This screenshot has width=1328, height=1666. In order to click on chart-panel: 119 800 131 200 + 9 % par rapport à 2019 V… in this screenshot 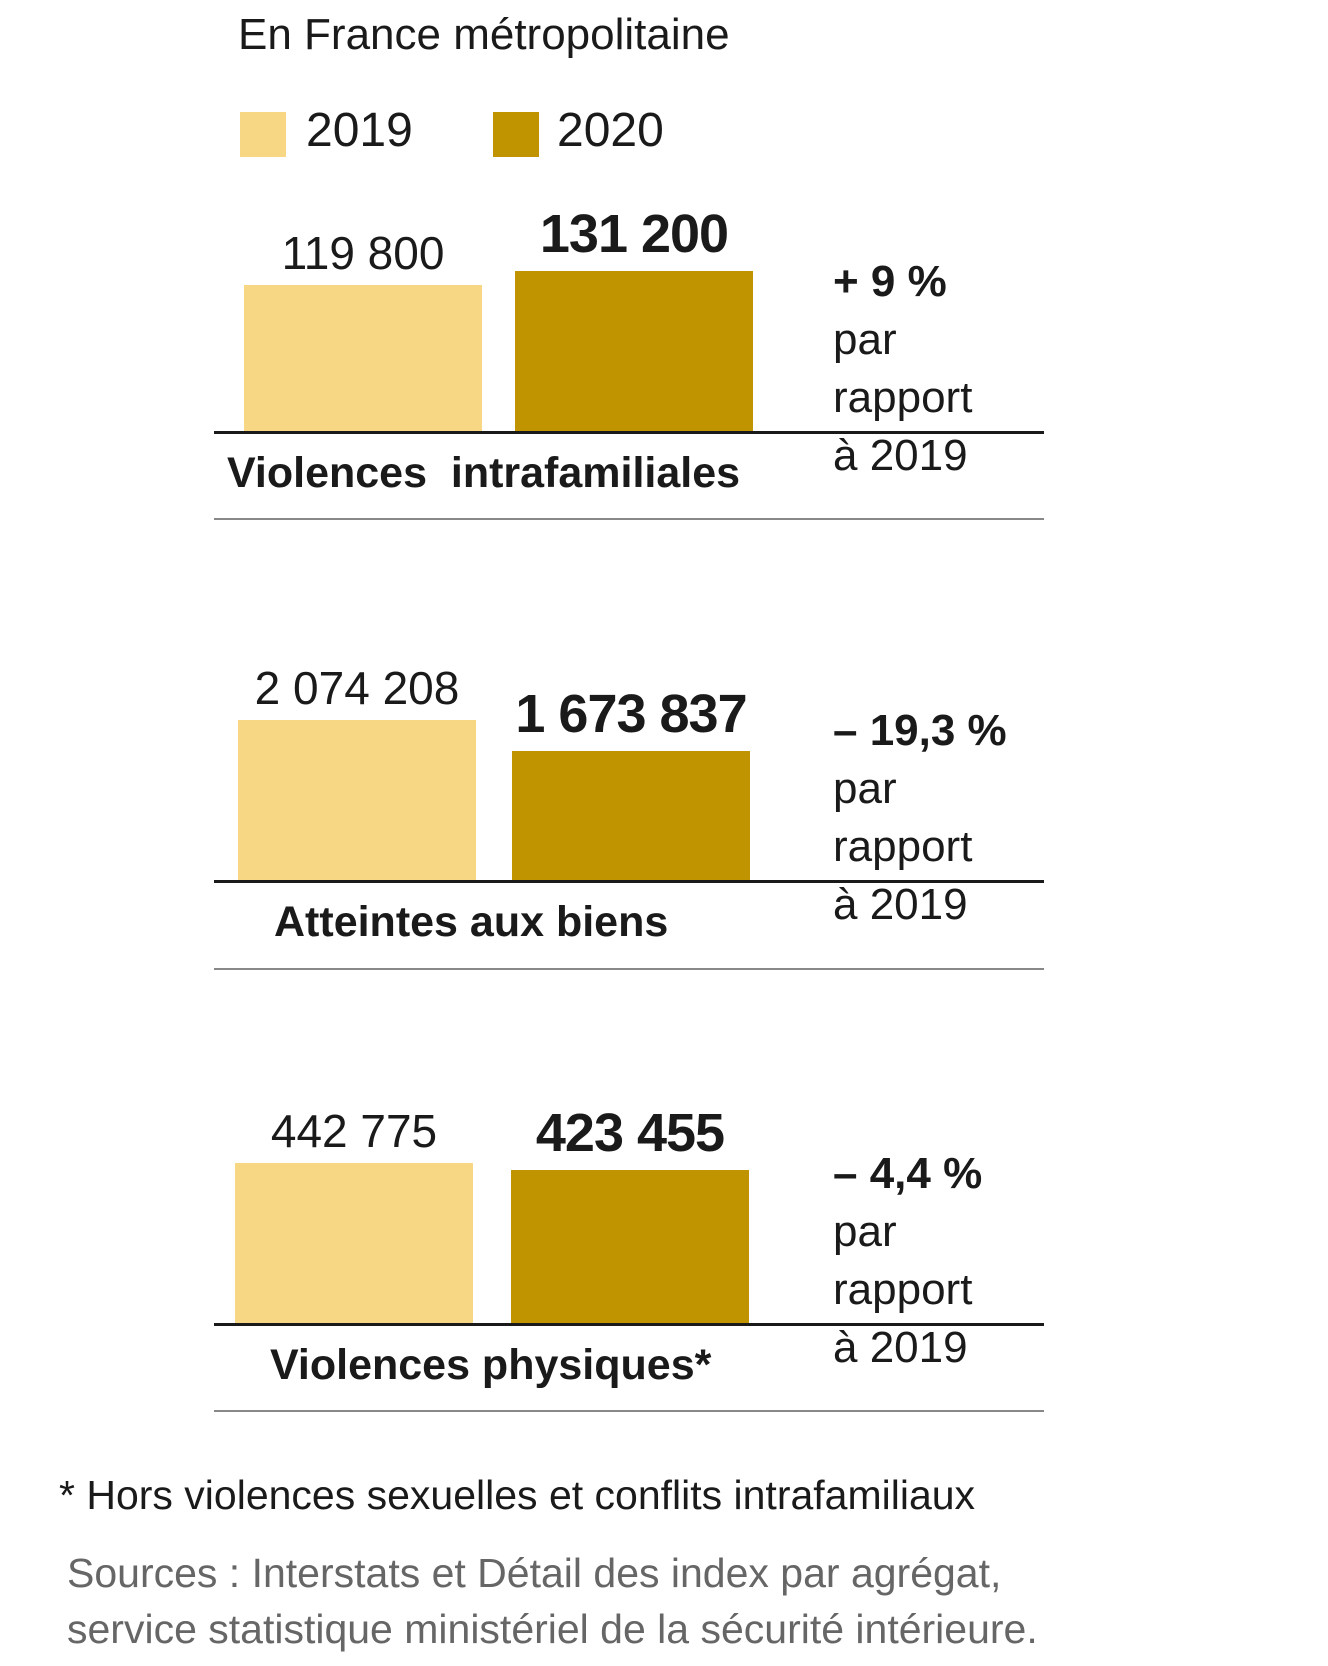, I will do `click(629, 346)`.